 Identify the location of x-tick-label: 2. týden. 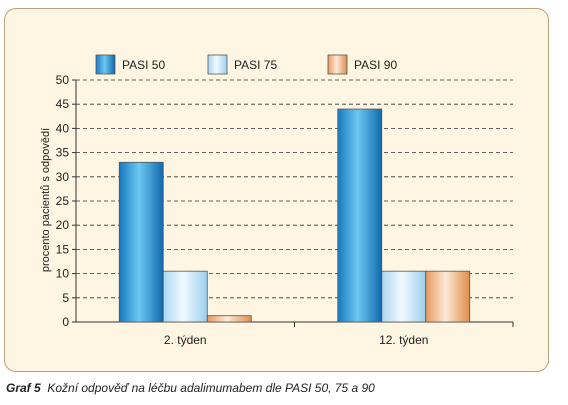
(185, 340).